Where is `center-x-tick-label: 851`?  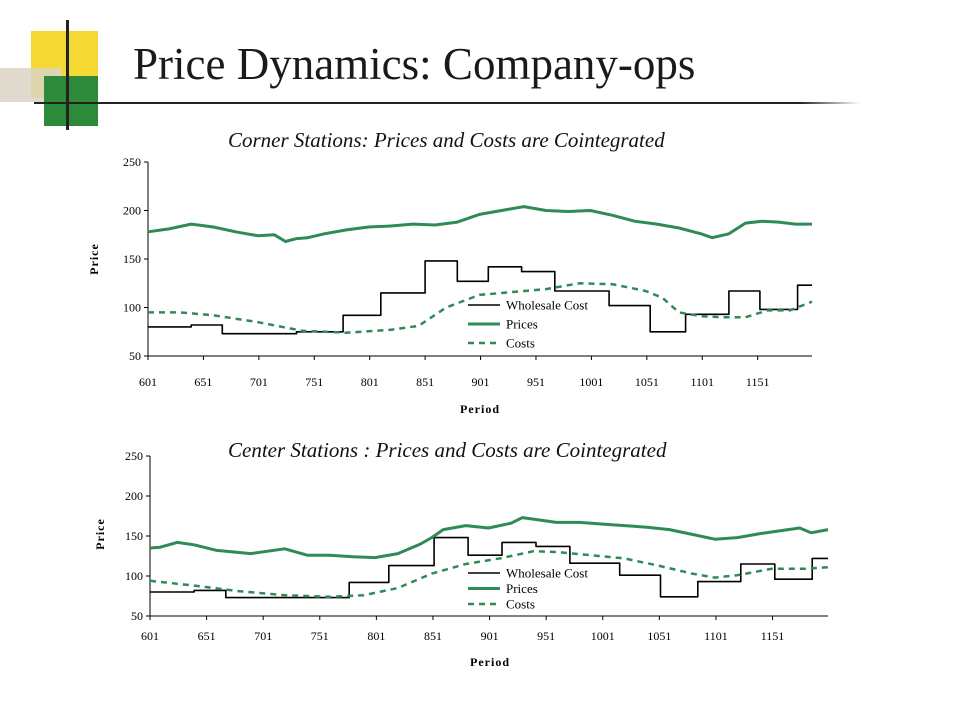 center-x-tick-label: 851 is located at coordinates (433, 636).